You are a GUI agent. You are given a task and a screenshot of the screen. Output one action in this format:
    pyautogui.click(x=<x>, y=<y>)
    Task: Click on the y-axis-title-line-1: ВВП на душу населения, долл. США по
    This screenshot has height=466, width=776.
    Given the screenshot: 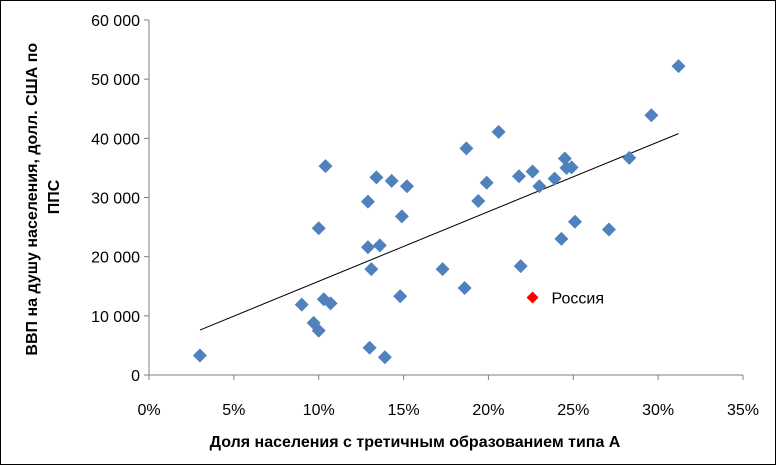 What is the action you would take?
    pyautogui.click(x=32, y=199)
    